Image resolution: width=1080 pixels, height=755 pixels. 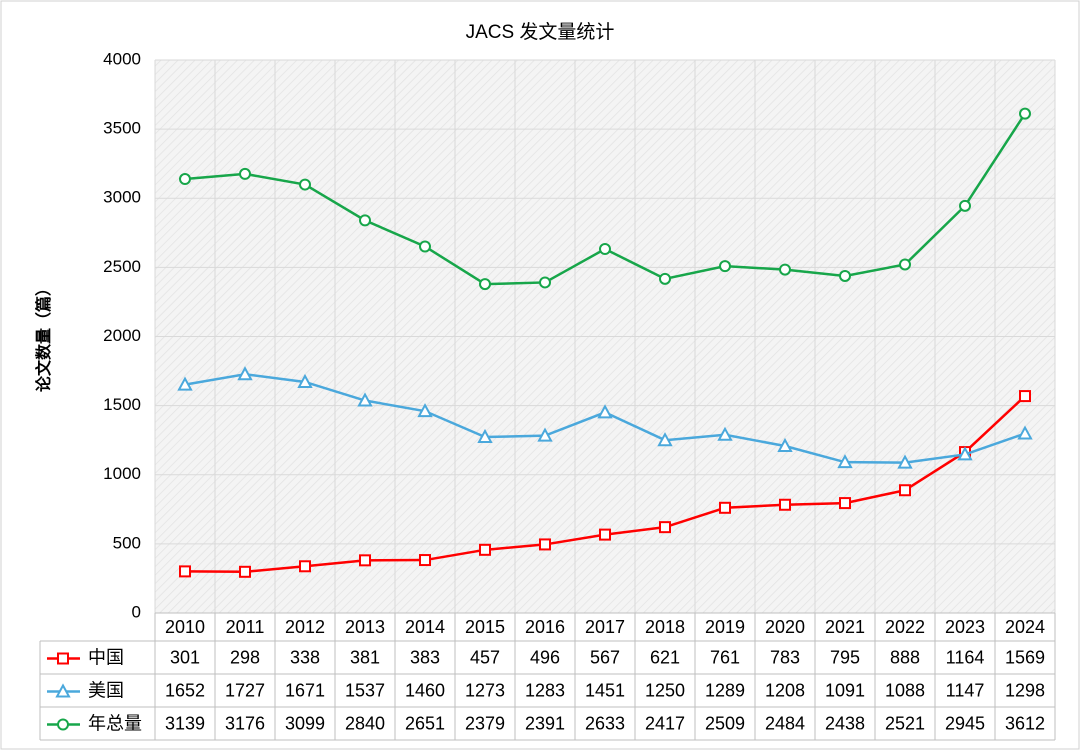 What do you see at coordinates (1025, 627) in the screenshot?
I see `x-tick-label: 2024` at bounding box center [1025, 627].